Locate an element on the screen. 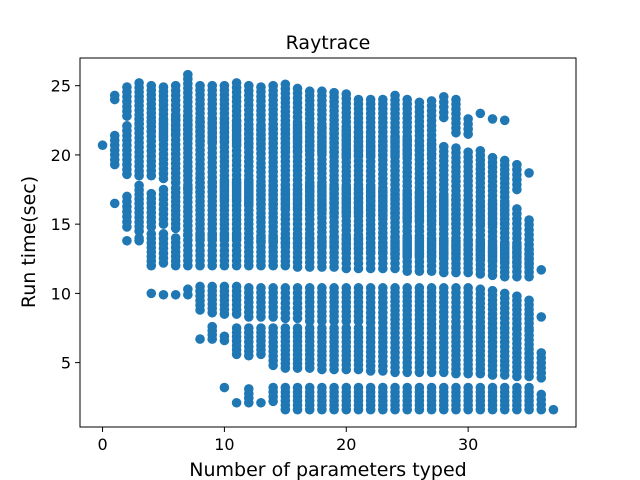 The height and width of the screenshot is (480, 640). x-tick-label: 10 is located at coordinates (224, 444).